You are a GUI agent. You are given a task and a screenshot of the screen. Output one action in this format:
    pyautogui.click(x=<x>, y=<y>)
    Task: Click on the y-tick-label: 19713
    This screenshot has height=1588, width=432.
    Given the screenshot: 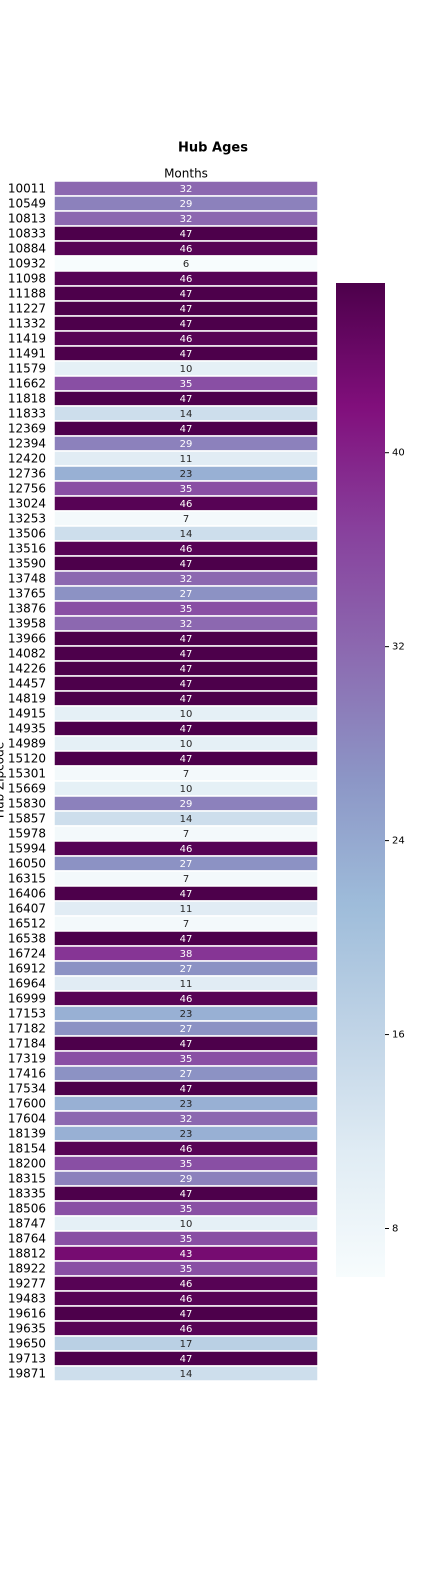 What is the action you would take?
    pyautogui.click(x=27, y=1359)
    